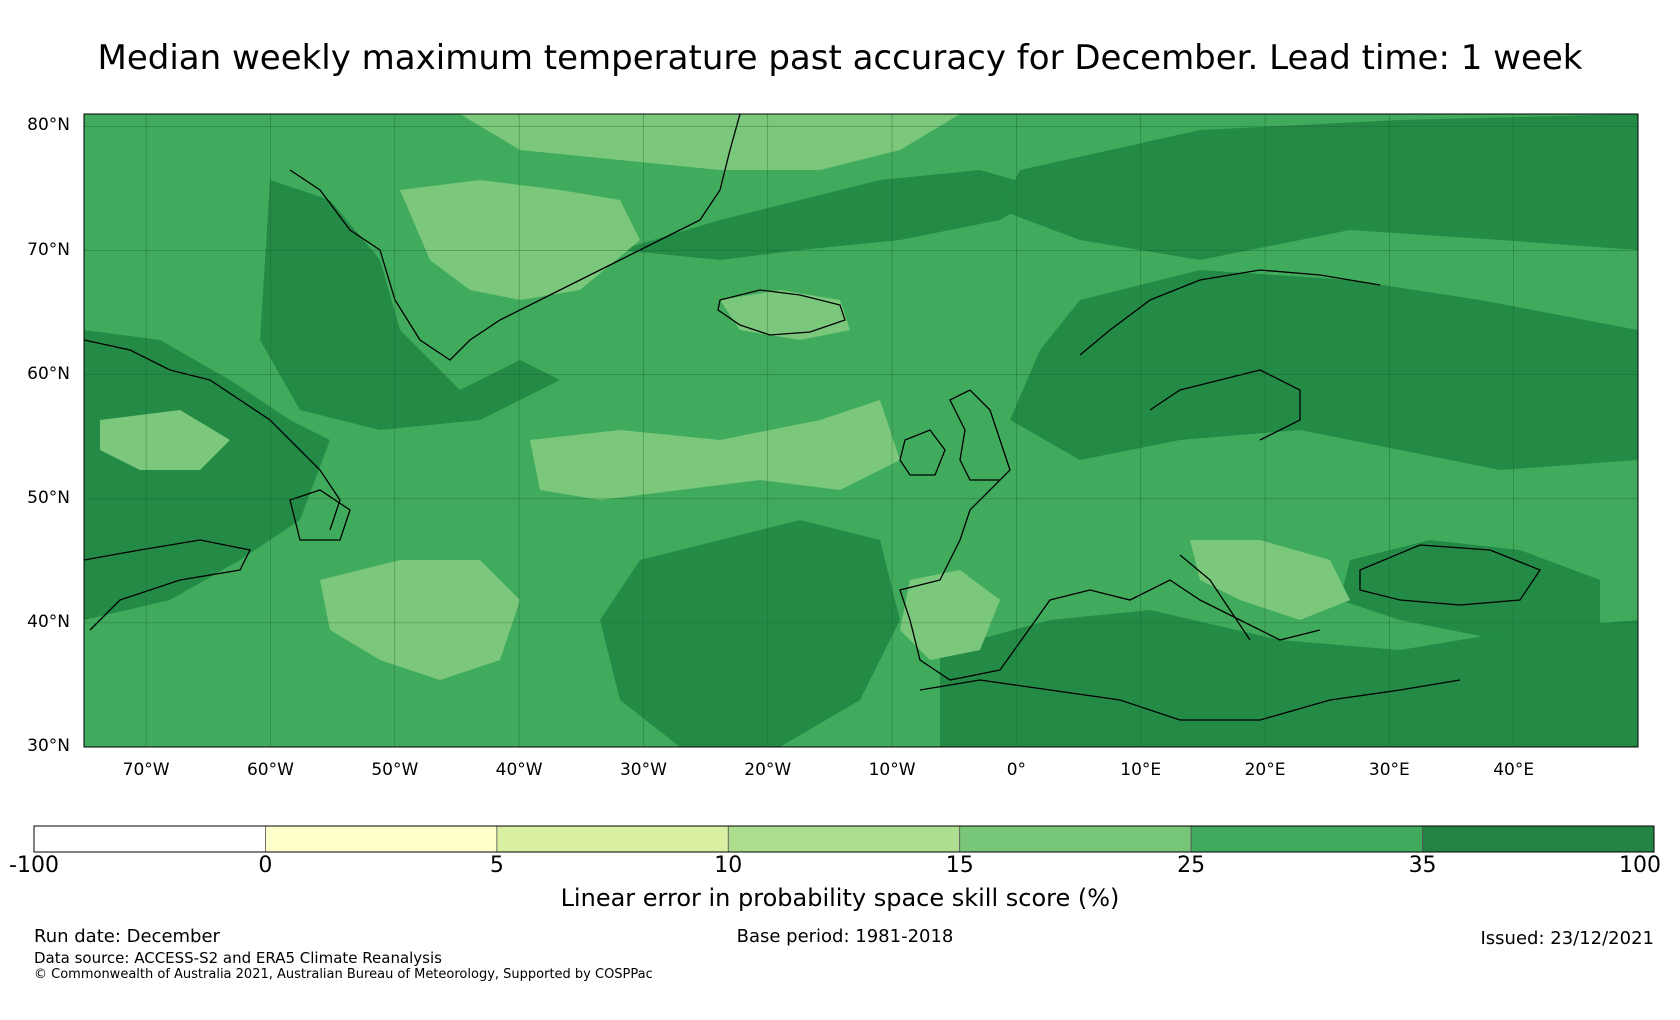 The image size is (1680, 1020). Describe the element at coordinates (34, 865) in the screenshot. I see `colorbar-tick-label: -100` at that location.